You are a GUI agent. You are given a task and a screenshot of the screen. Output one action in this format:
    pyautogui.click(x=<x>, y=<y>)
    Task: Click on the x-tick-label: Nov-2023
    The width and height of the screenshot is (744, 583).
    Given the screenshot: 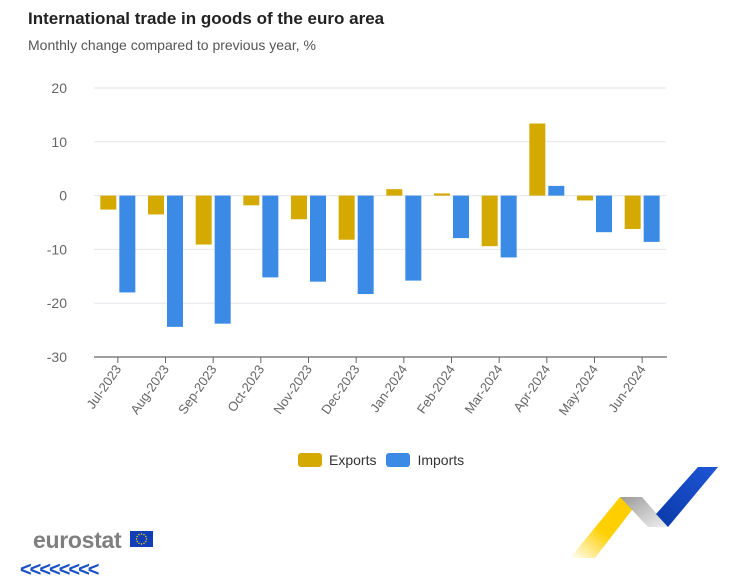 What is the action you would take?
    pyautogui.click(x=292, y=389)
    